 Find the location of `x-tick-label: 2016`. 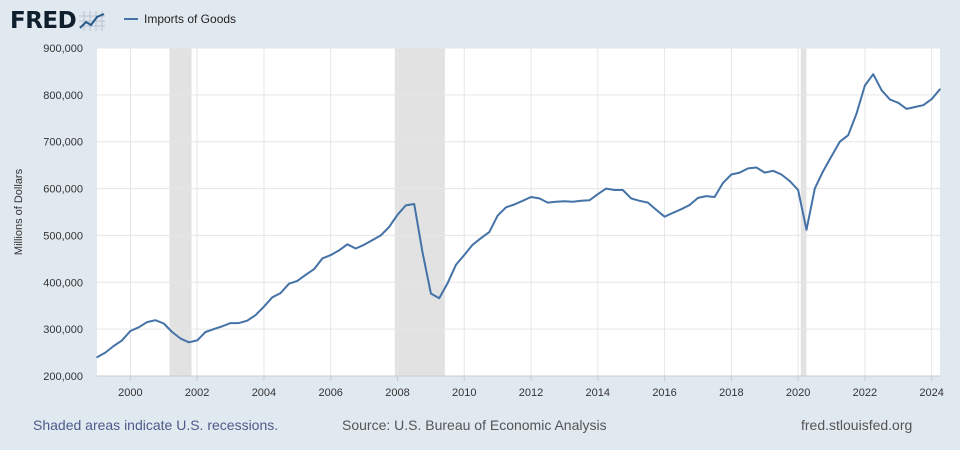

x-tick-label: 2016 is located at coordinates (664, 393).